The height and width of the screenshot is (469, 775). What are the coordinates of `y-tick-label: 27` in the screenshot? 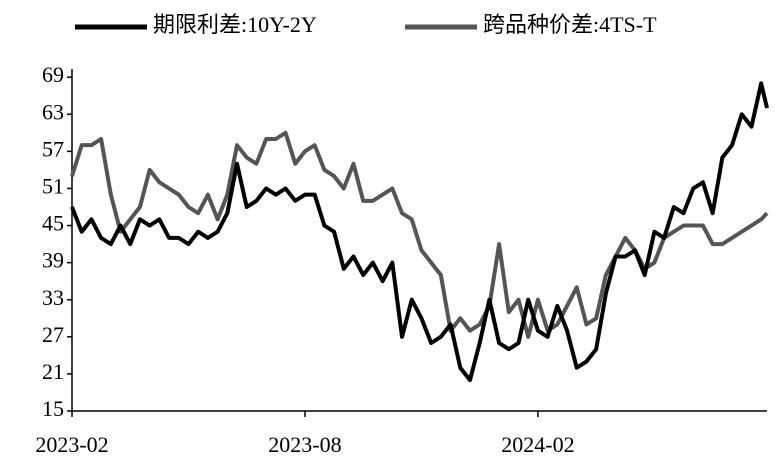 It's located at (53, 334).